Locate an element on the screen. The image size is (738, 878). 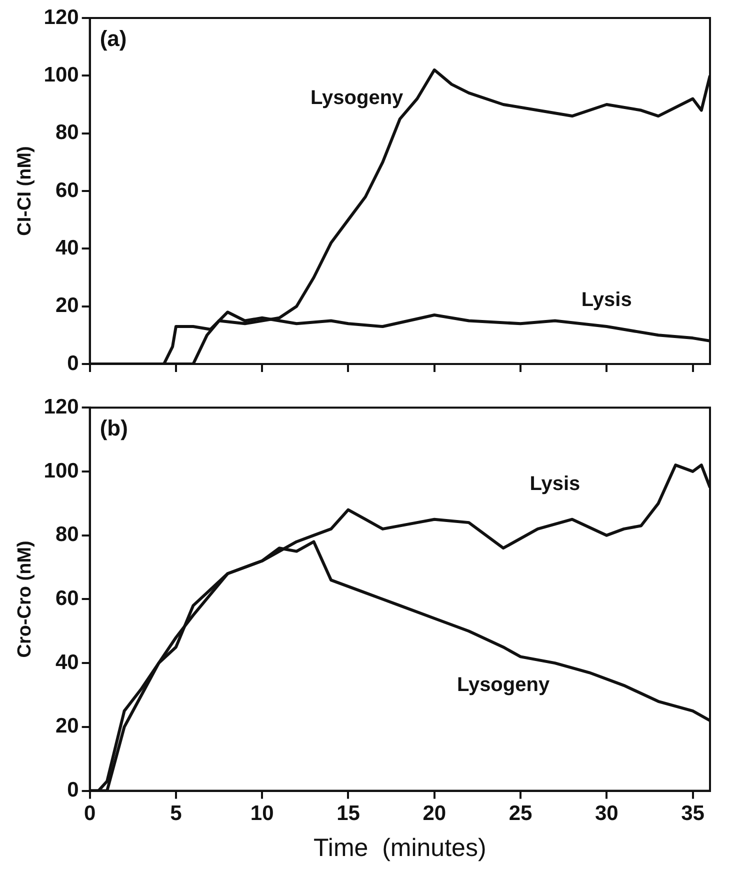
chart-title: (a) is located at coordinates (113, 39).